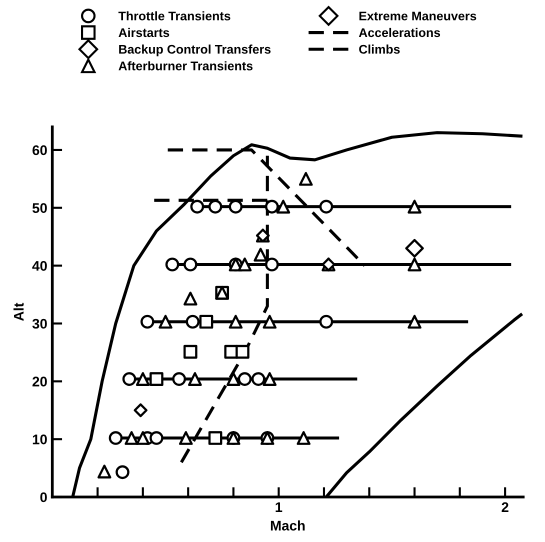  I want to click on x-axis-title: Mach, so click(287, 525).